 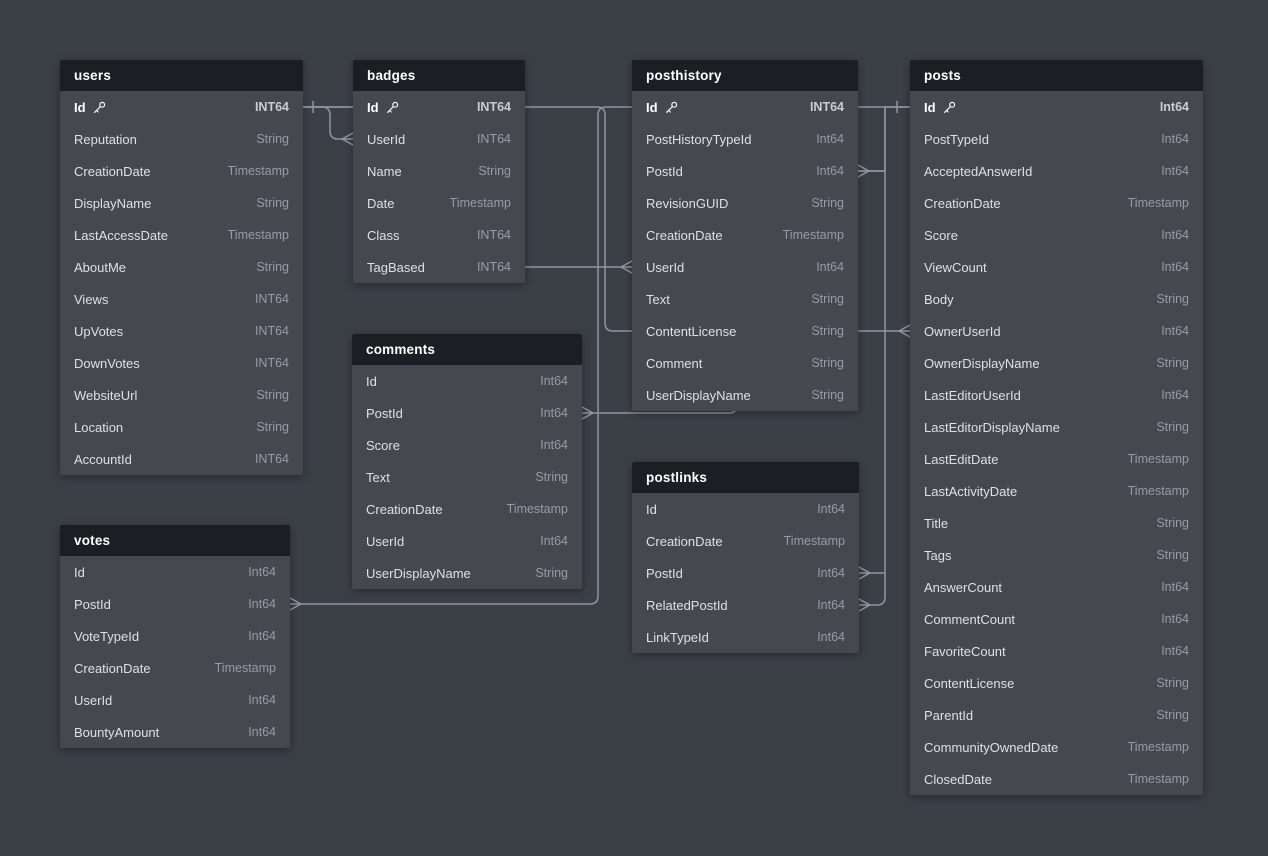 I want to click on field-row-posthistory-PostHistoryTypeId: PostHistoryTypeId Int64, so click(x=745, y=139).